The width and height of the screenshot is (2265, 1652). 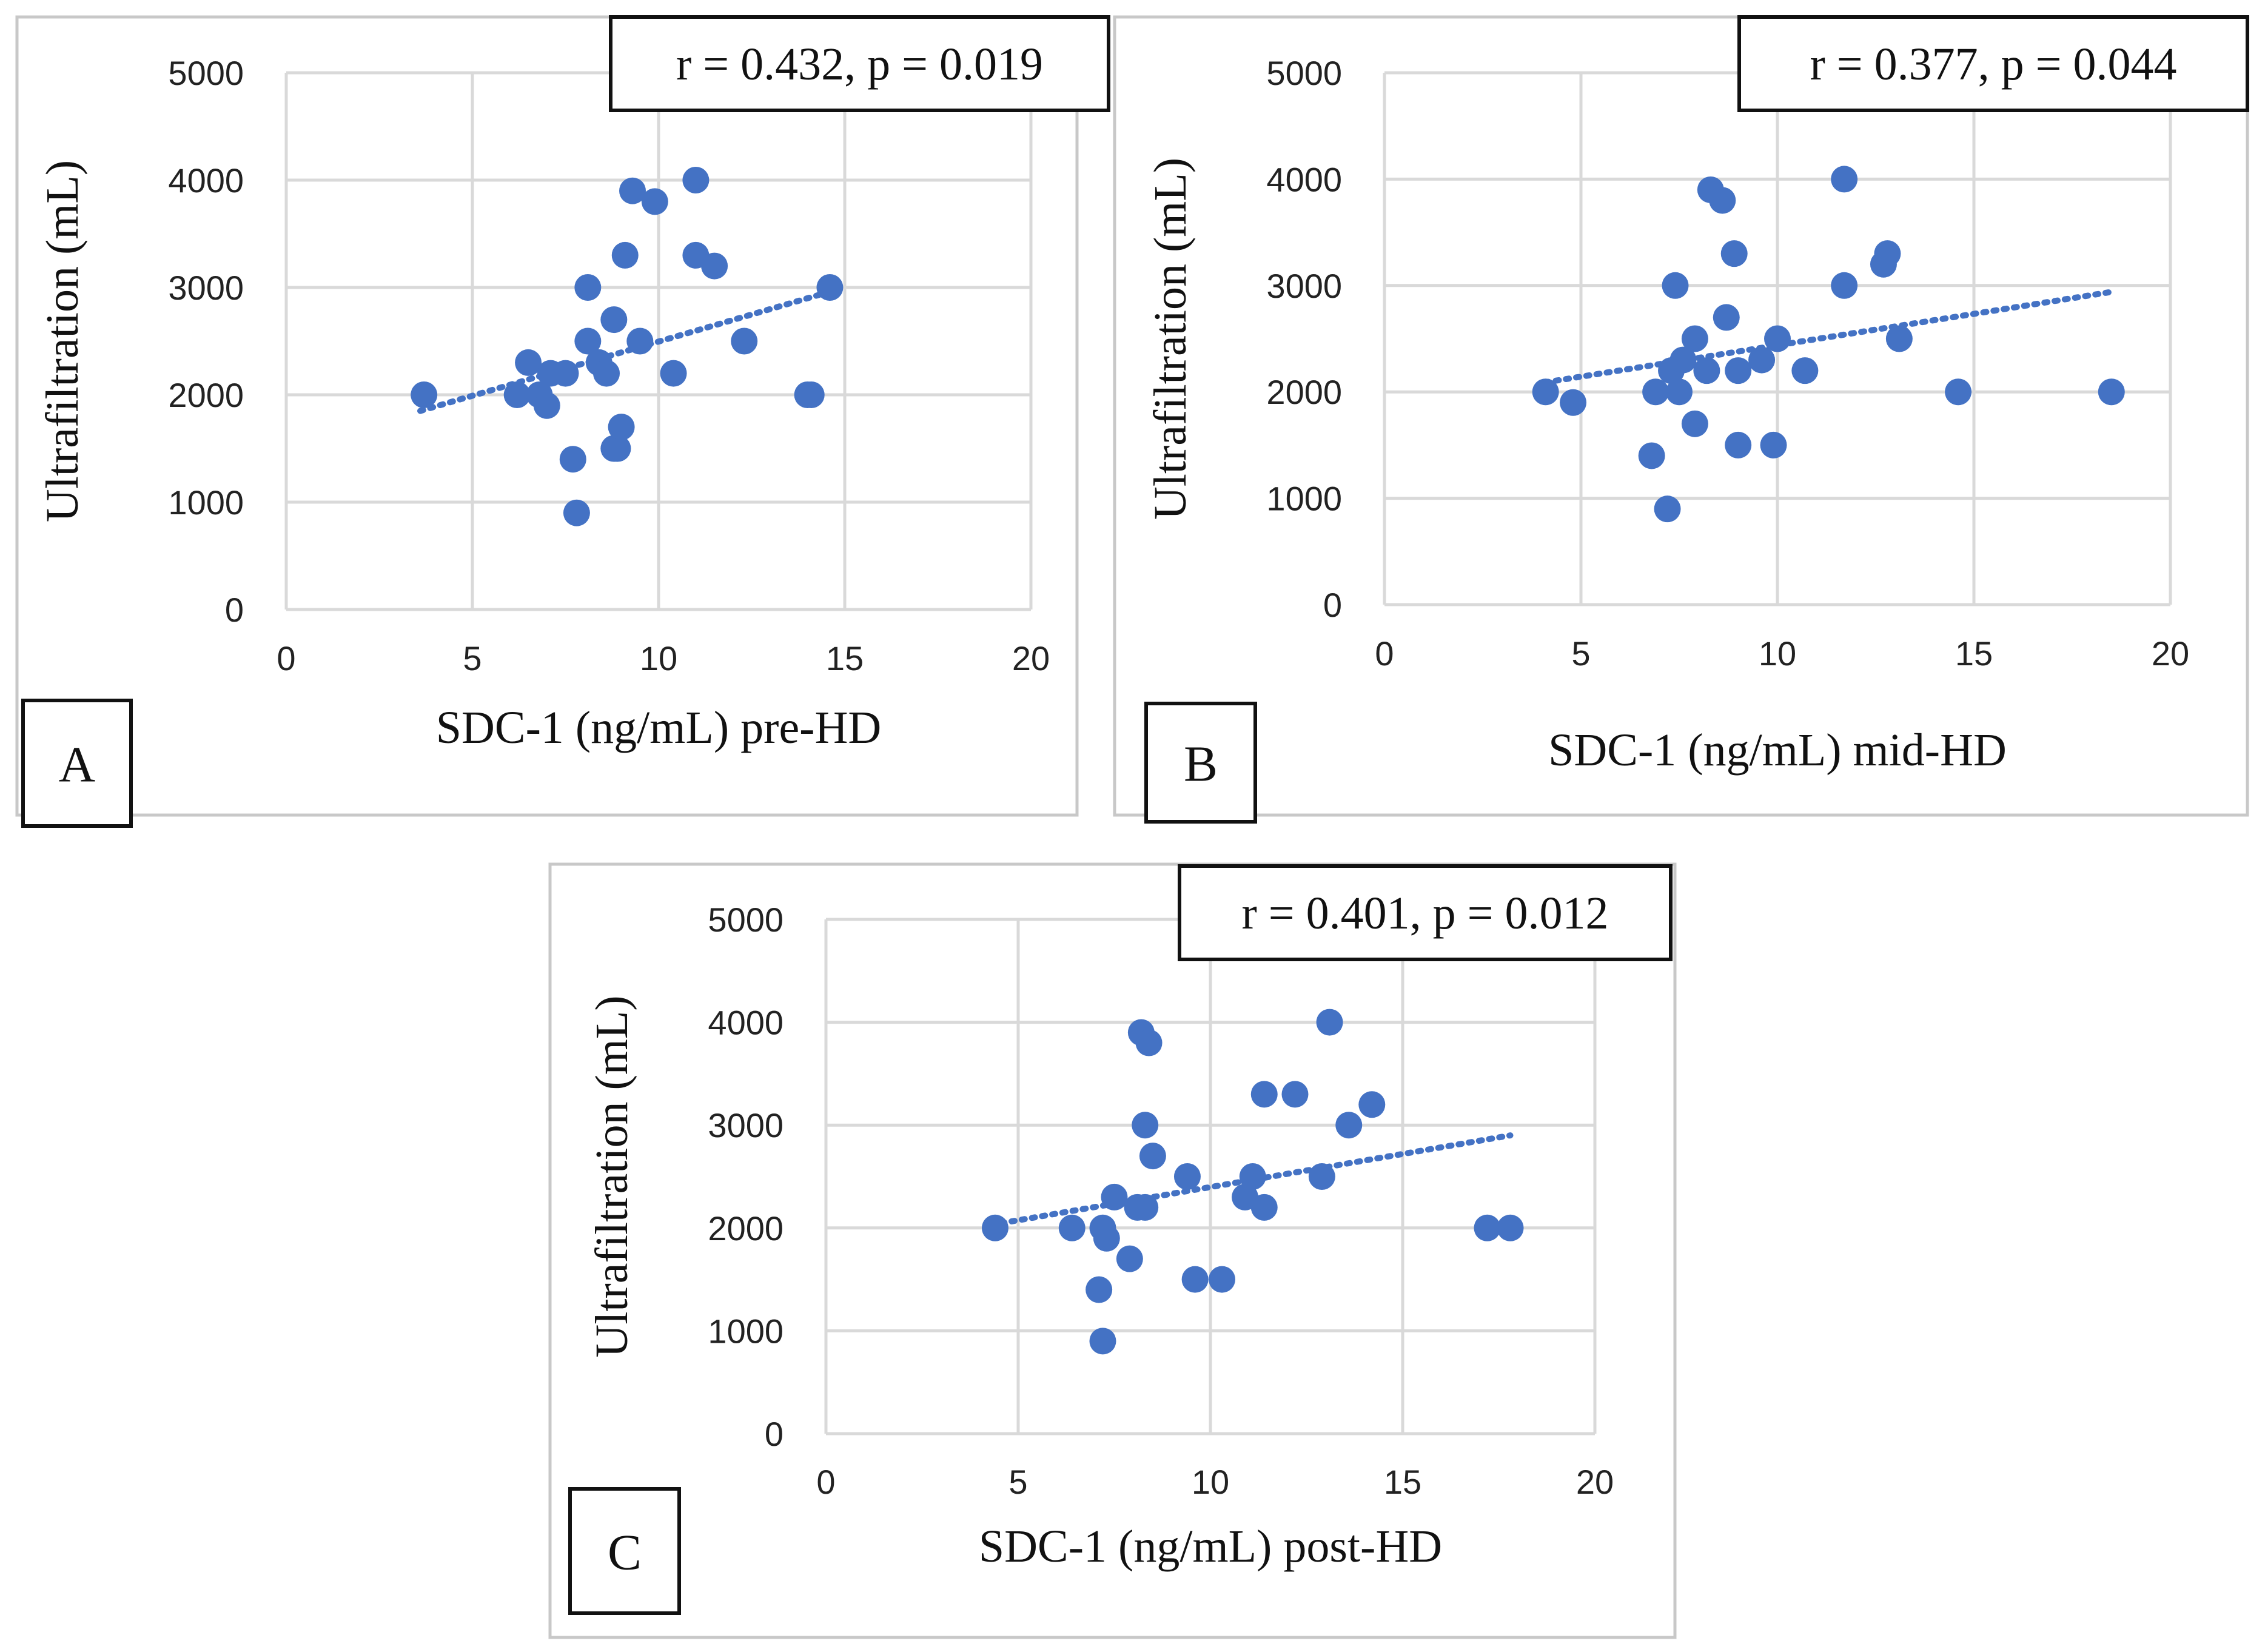 I want to click on trendline, so click(x=625, y=352).